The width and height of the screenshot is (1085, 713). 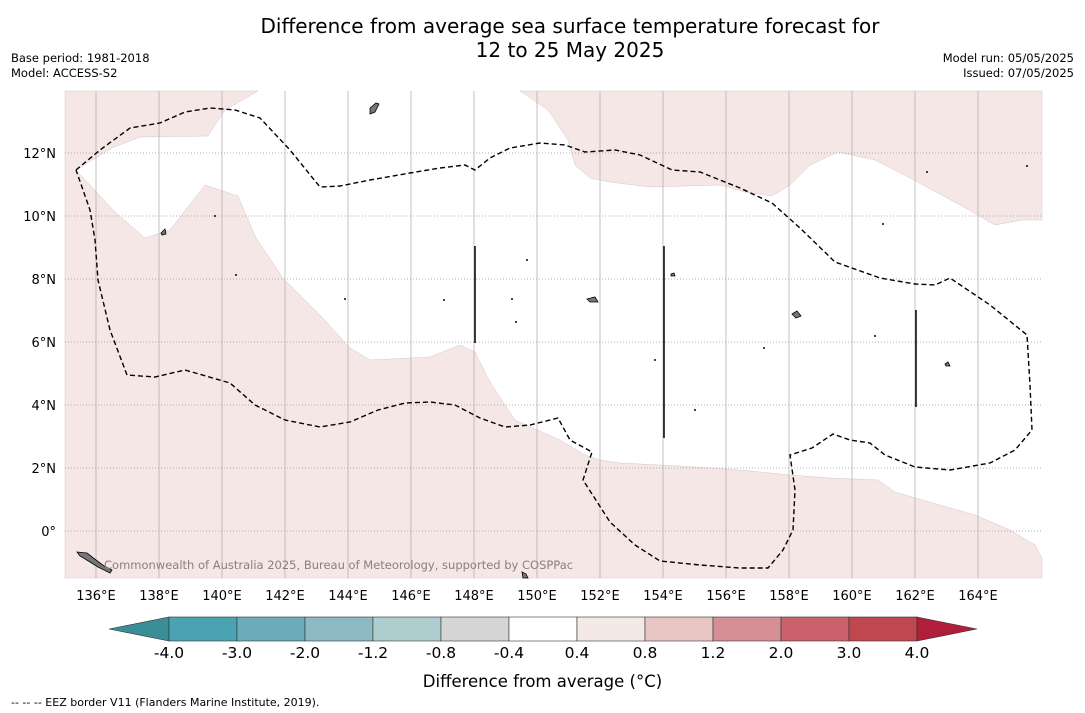 I want to click on colorbar-tick-label: -1.2, so click(x=373, y=653).